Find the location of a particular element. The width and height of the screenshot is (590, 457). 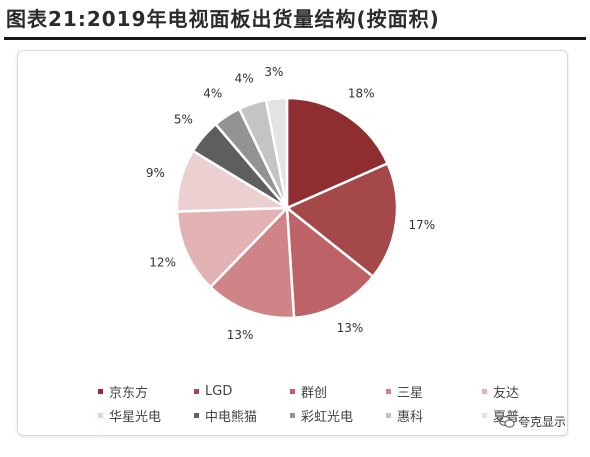

legend-item-irico: 彩虹光电 is located at coordinates (338, 415).